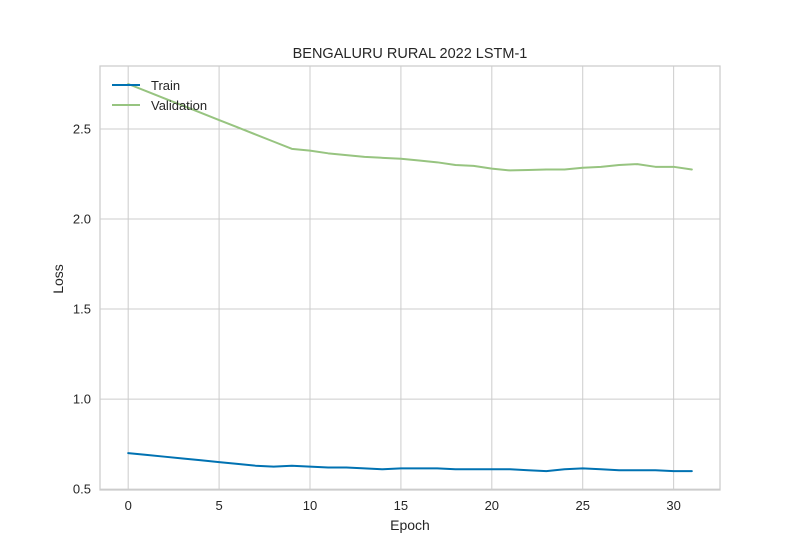 Image resolution: width=800 pixels, height=550 pixels. Describe the element at coordinates (159, 95) in the screenshot. I see `legend: Train Validation` at that location.